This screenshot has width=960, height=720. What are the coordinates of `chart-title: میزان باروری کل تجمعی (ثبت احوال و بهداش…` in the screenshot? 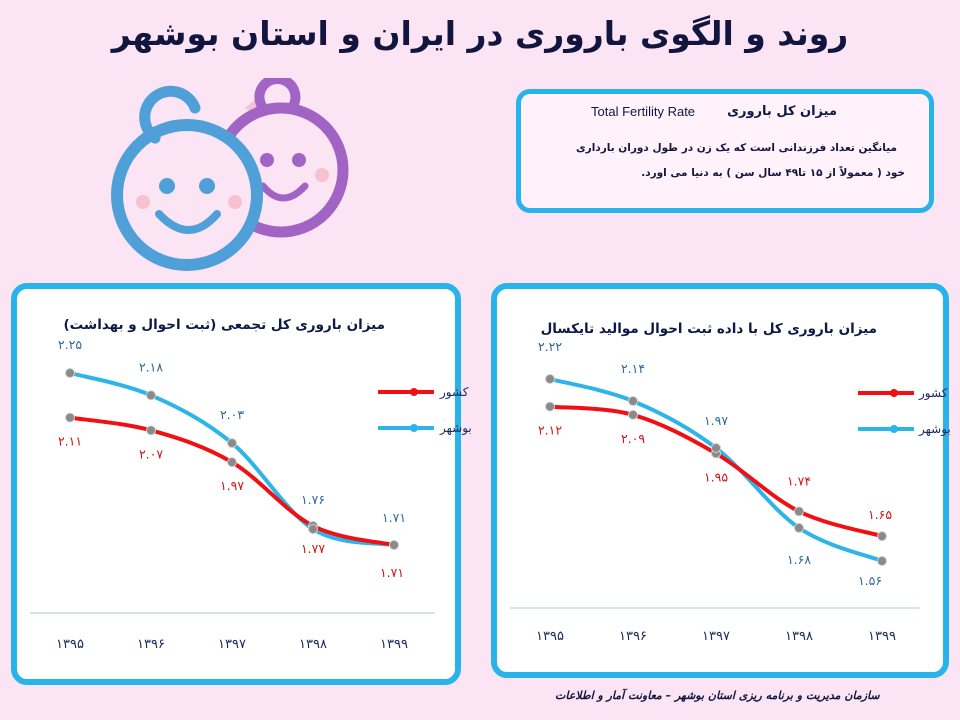 It's located at (224, 325).